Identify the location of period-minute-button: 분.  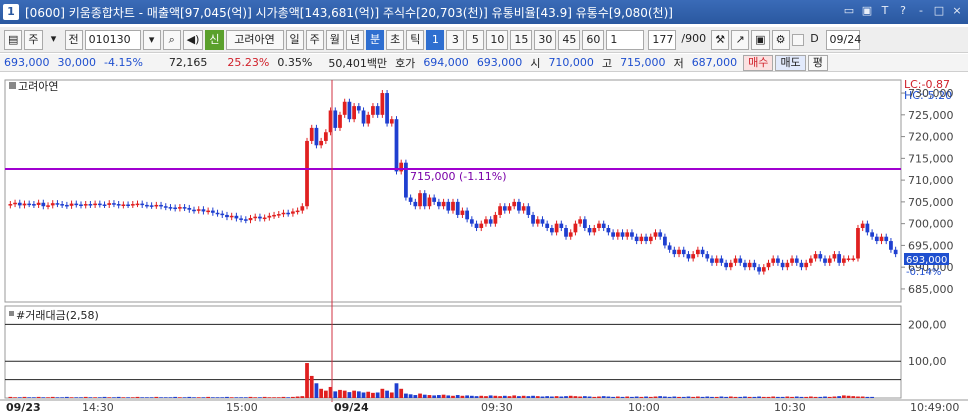
(375, 39).